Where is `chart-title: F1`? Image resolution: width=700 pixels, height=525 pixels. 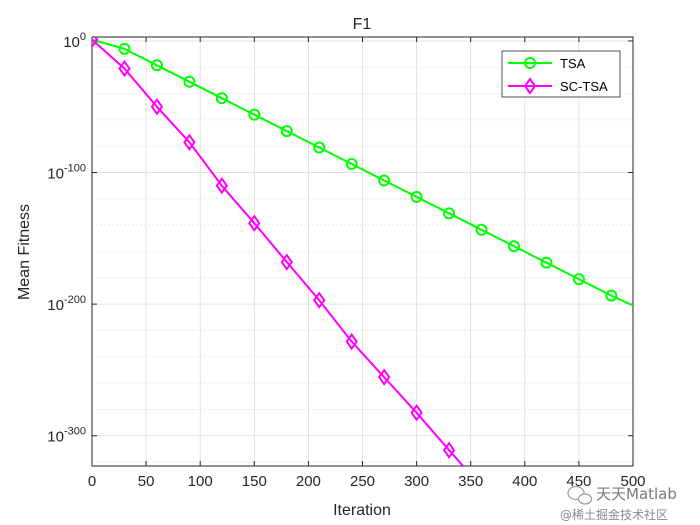
chart-title: F1 is located at coordinates (362, 24).